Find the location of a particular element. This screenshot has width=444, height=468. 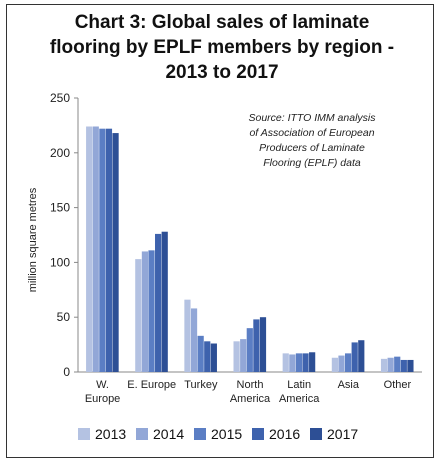

x-category-label: W. Europe is located at coordinates (102, 392).